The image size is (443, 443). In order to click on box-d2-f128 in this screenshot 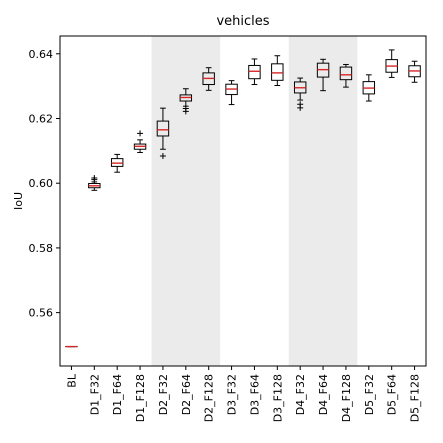, I will do `click(208, 79)`.